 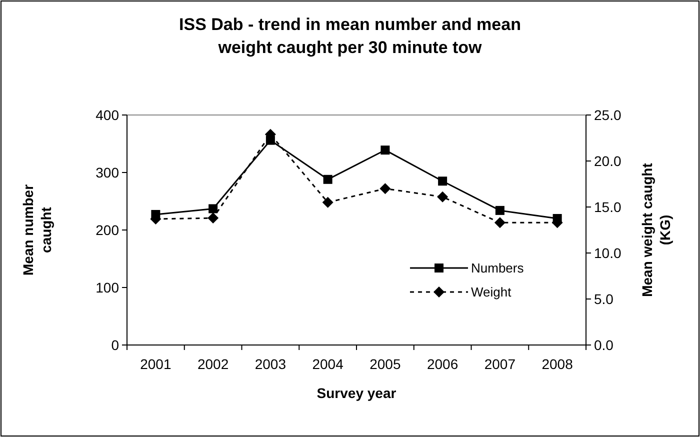 I want to click on legend-label: Weight, so click(x=491, y=292).